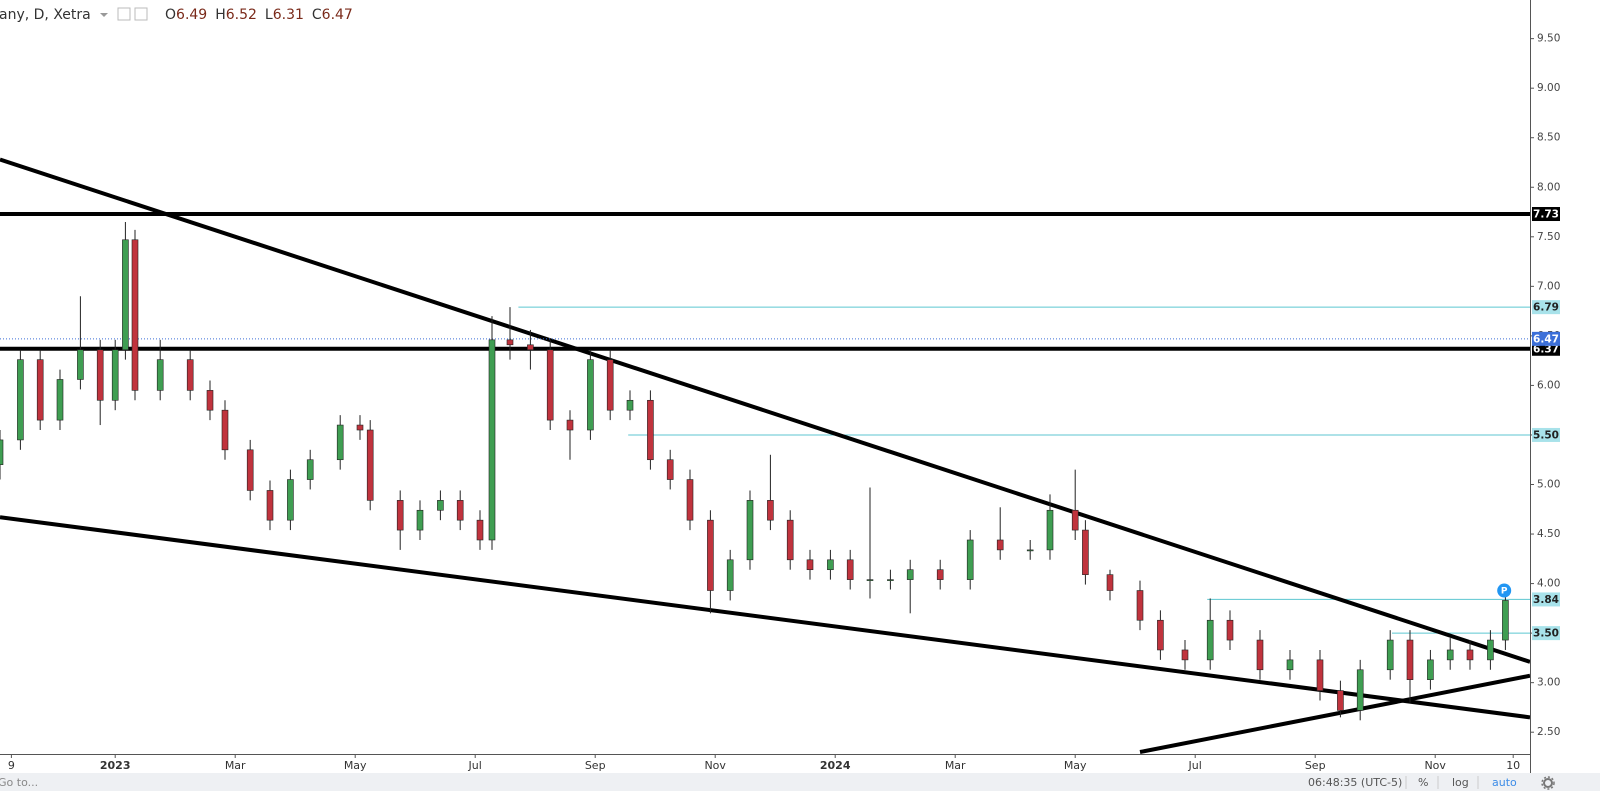 This screenshot has height=807, width=1600. Describe the element at coordinates (1546, 349) in the screenshot. I see `level-label: 6.37` at that location.